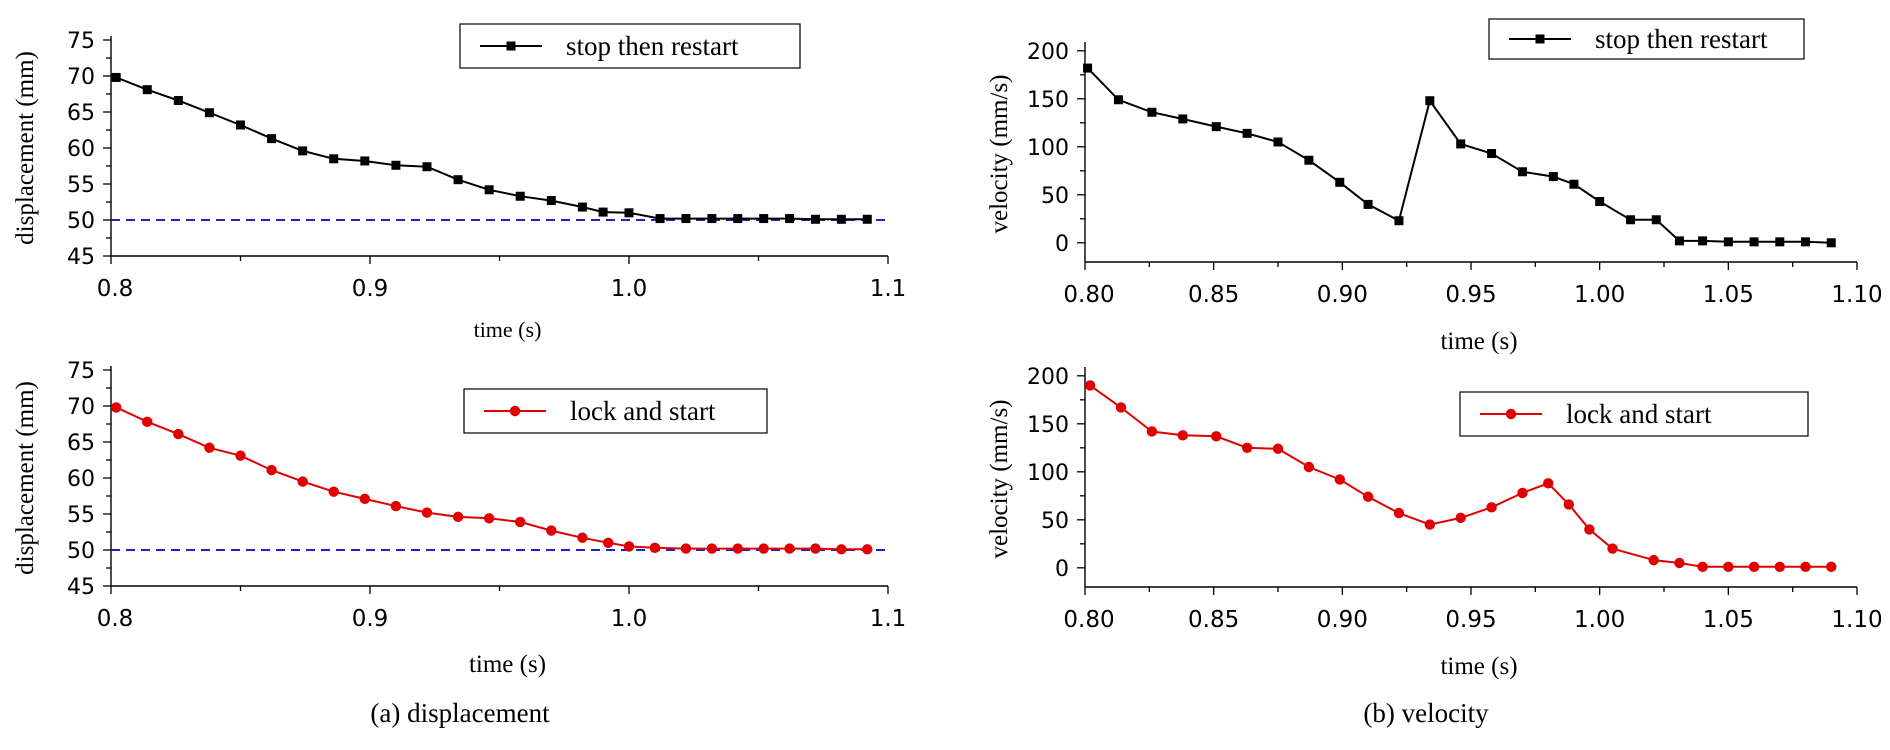  Describe the element at coordinates (81, 515) in the screenshot. I see `y-tick-label: 55` at that location.